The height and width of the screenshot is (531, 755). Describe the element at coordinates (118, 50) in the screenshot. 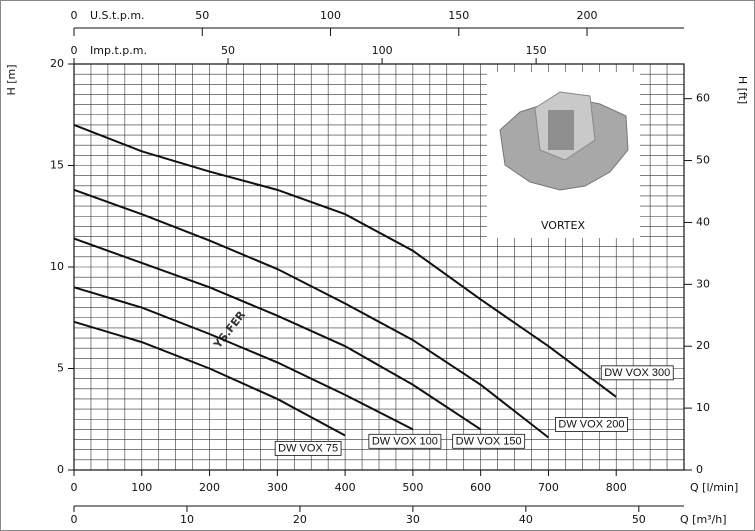

I see `top-axis-label: Imp.t.p.m.` at that location.